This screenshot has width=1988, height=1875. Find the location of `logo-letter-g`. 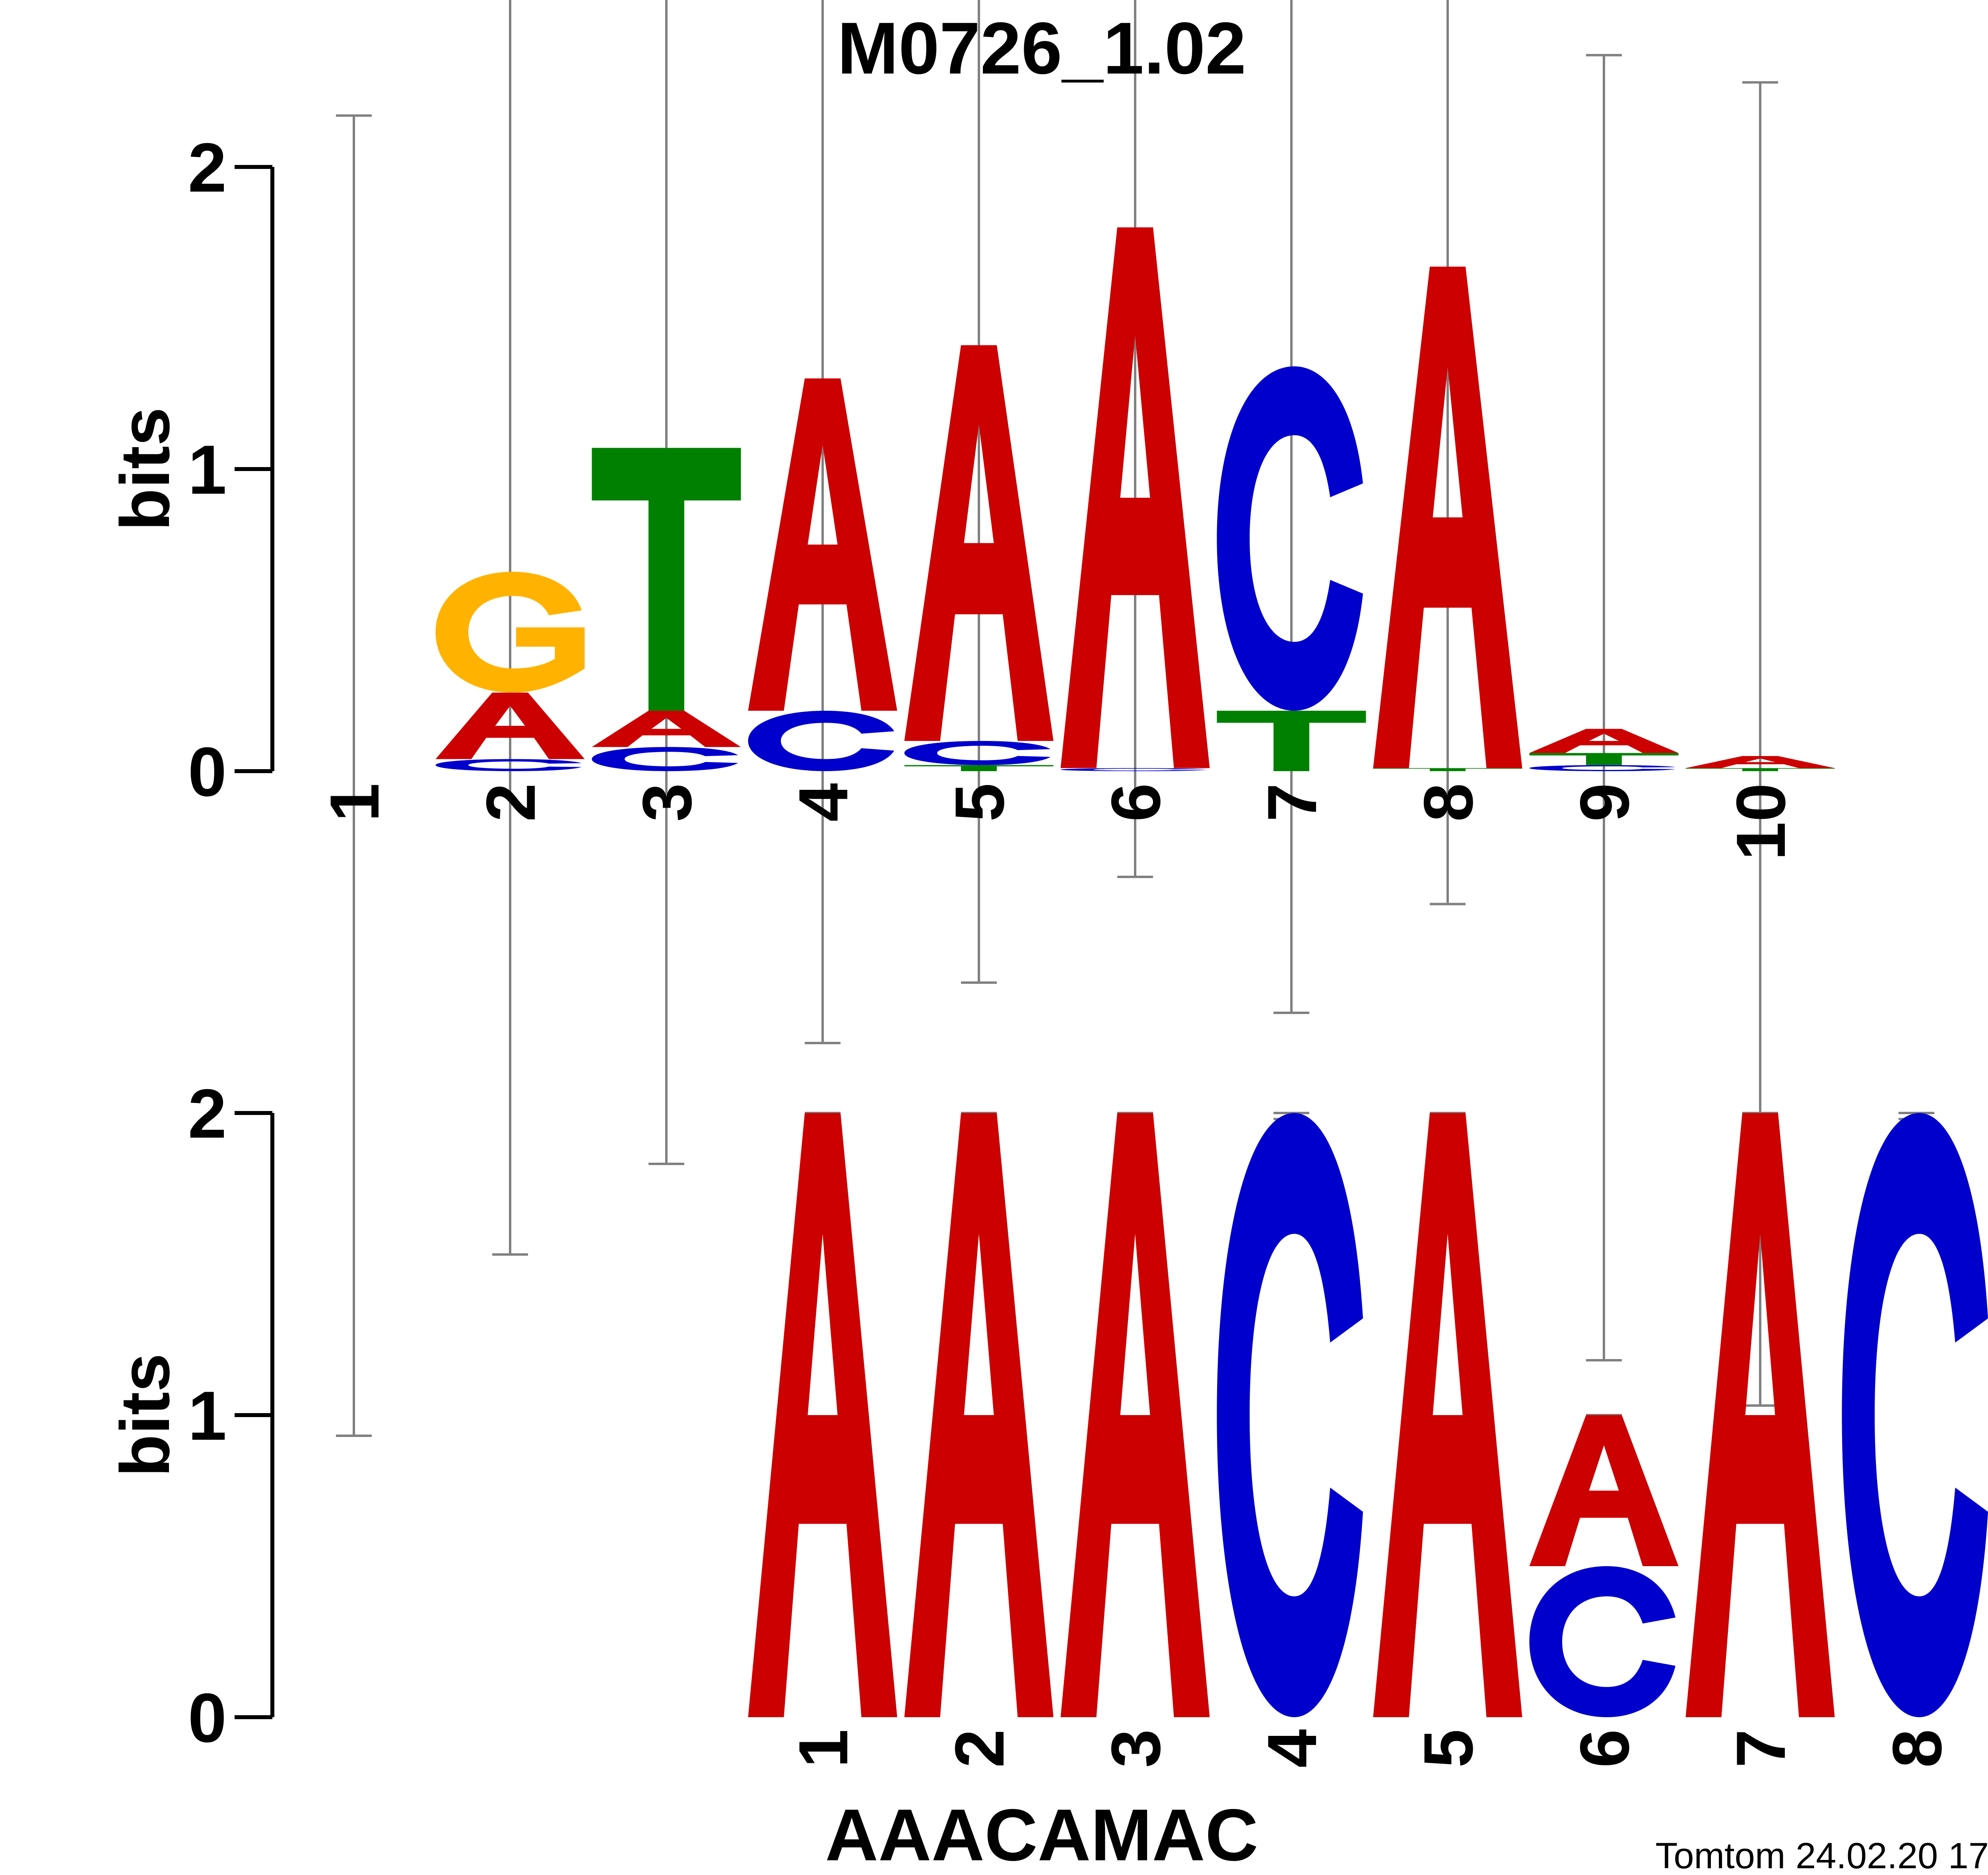

logo-letter-g is located at coordinates (510, 633).